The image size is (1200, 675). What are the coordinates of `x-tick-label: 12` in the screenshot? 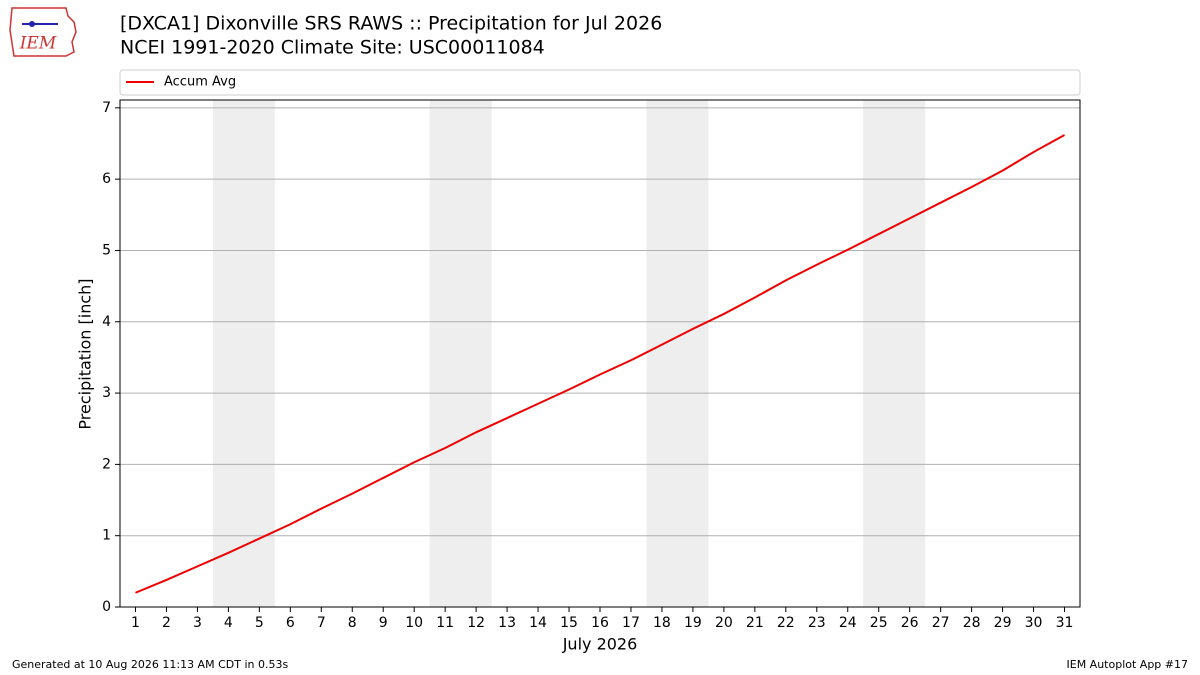 It's located at (476, 623).